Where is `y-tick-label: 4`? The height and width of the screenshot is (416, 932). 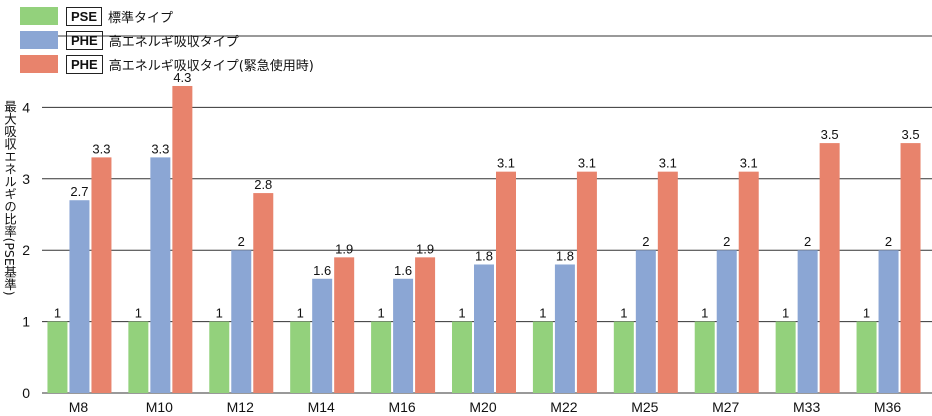 y-tick-label: 4 is located at coordinates (26, 107).